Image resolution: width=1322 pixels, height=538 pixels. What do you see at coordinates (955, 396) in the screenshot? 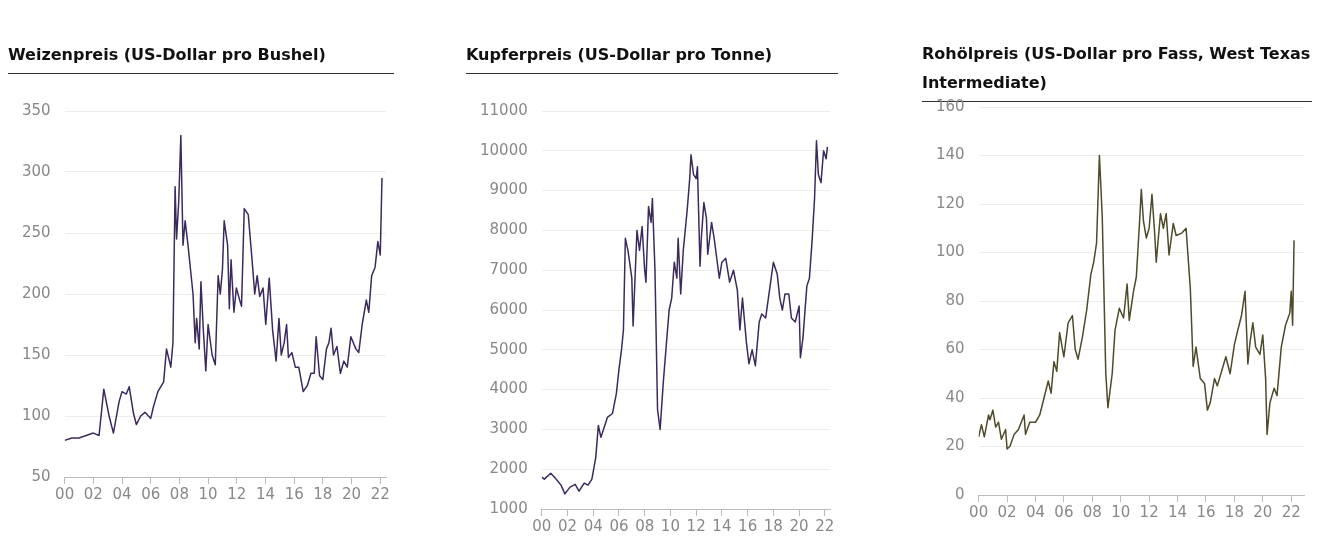
I see `y-tick-label: 40` at bounding box center [955, 396].